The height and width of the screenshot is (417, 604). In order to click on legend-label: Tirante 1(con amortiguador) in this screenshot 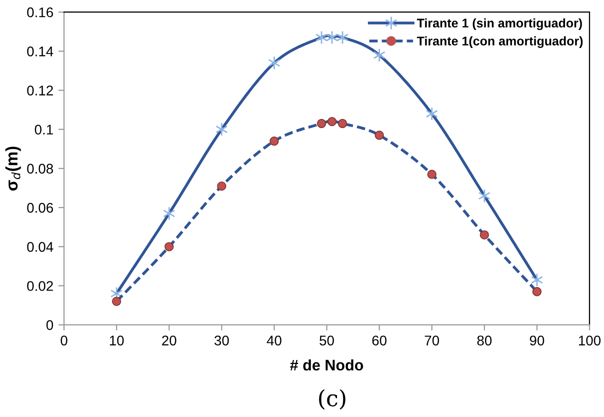, I will do `click(499, 42)`.